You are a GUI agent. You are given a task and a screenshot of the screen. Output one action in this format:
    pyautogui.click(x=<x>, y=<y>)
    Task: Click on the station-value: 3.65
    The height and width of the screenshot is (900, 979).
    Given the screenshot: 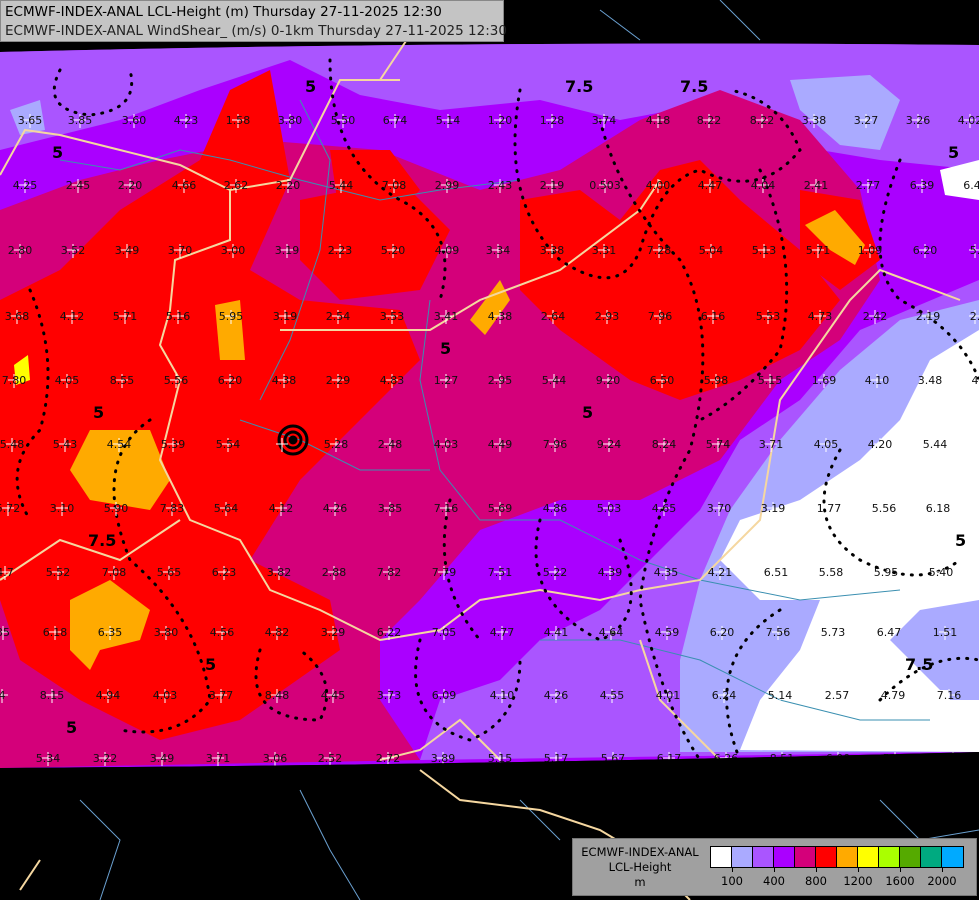 What is the action you would take?
    pyautogui.click(x=30, y=120)
    